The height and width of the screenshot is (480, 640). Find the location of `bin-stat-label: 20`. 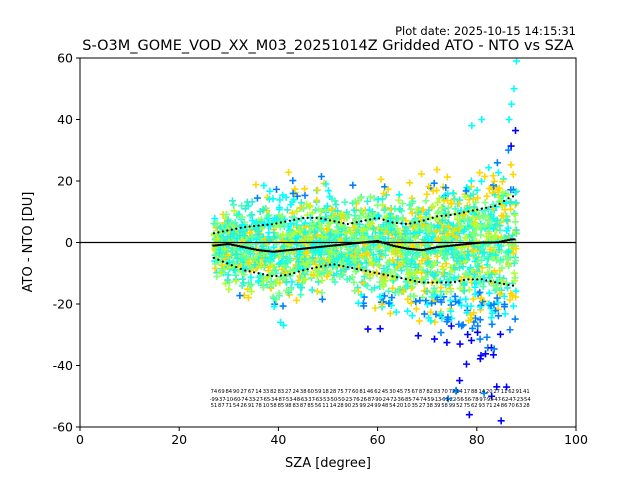

bin-stat-label: 20 is located at coordinates (489, 392).